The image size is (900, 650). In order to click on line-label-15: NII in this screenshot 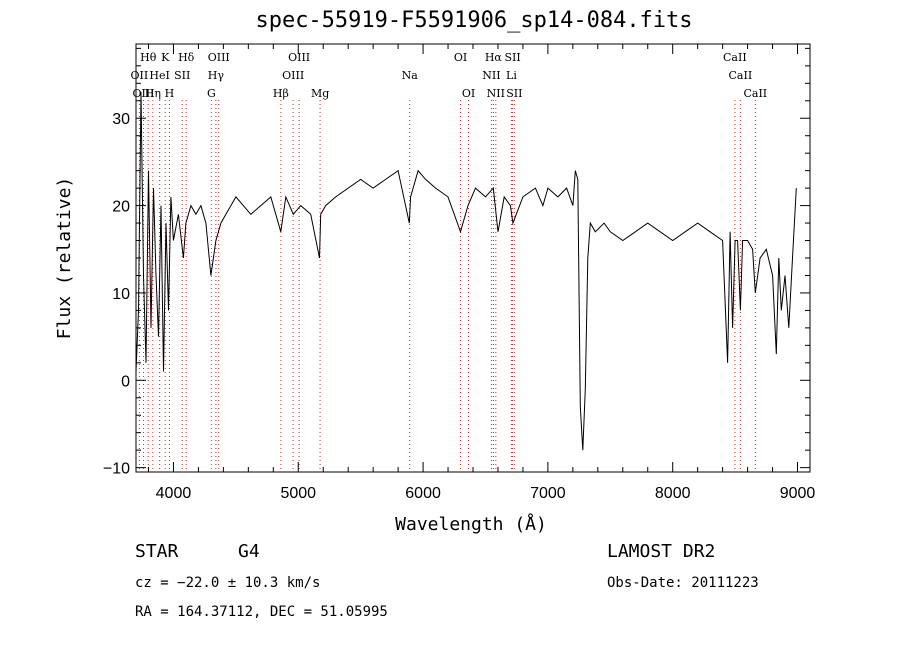, I will do `click(491, 75)`.